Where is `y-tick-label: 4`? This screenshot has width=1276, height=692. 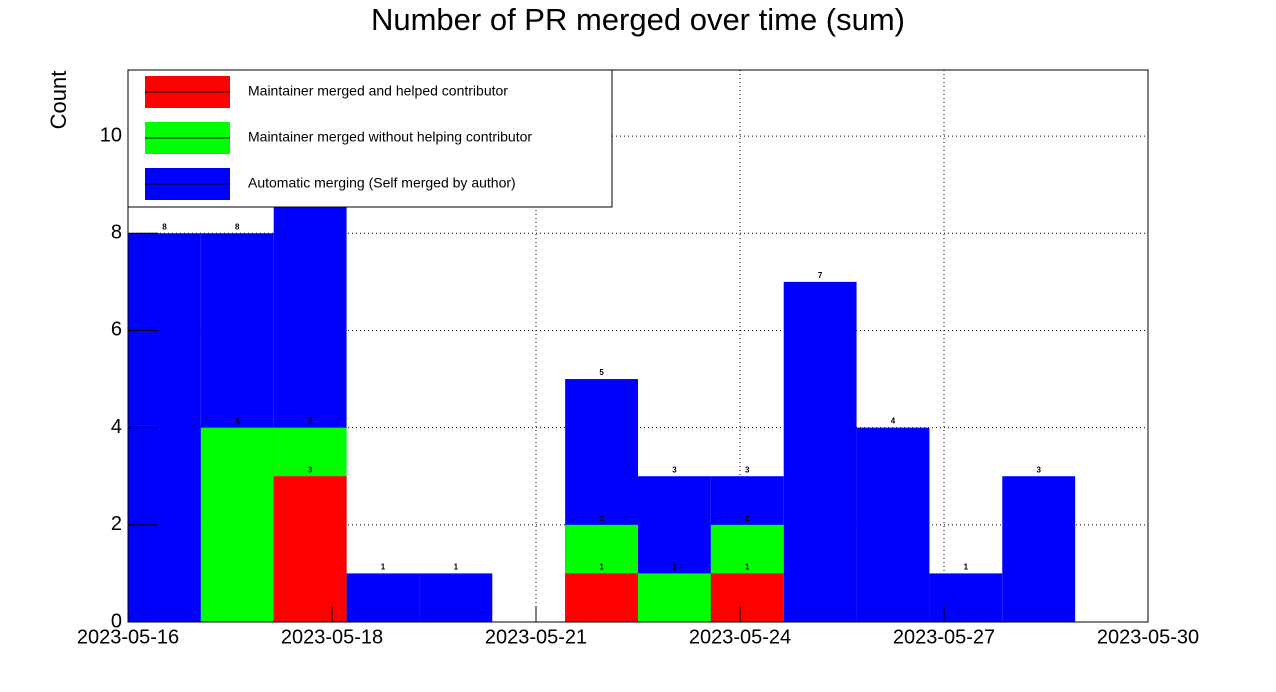 y-tick-label: 4 is located at coordinates (116, 427).